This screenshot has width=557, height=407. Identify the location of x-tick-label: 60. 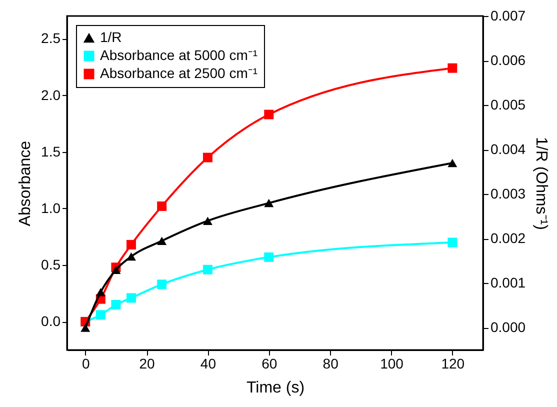
(270, 364).